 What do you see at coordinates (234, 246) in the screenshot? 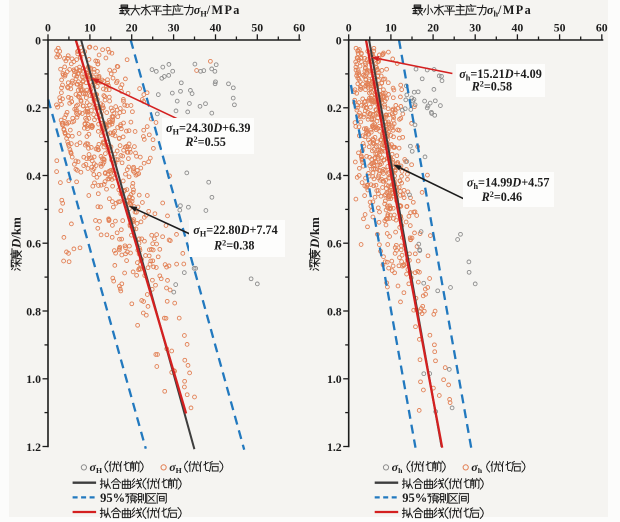
I see `svg-text: R2=0.38` at bounding box center [234, 246].